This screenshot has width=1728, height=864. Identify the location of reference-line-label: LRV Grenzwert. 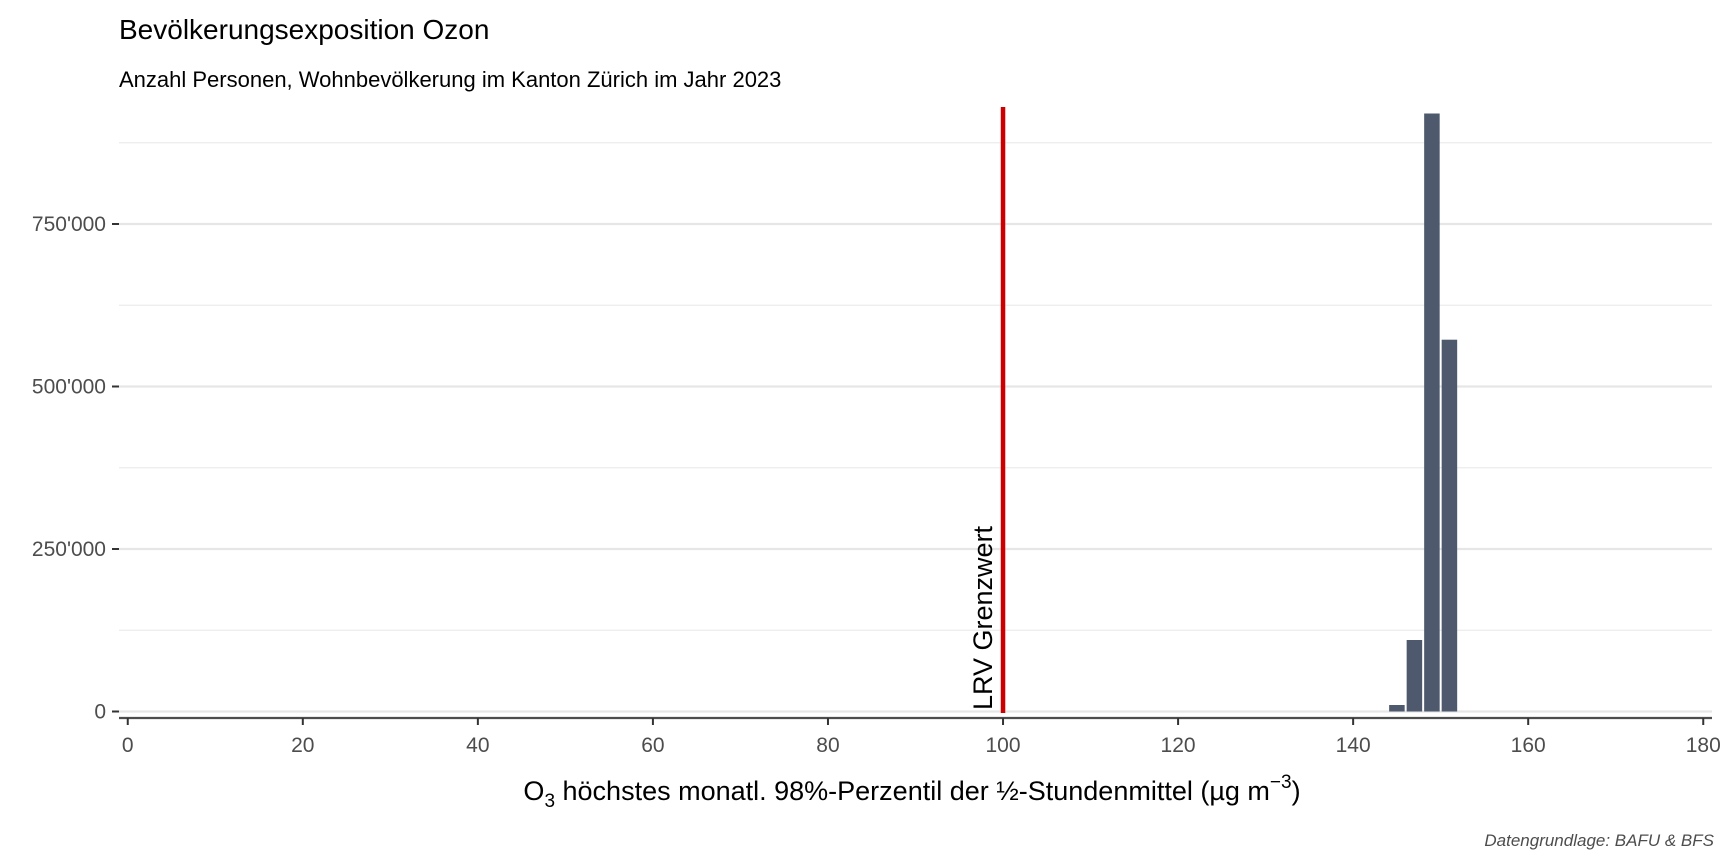
(983, 617).